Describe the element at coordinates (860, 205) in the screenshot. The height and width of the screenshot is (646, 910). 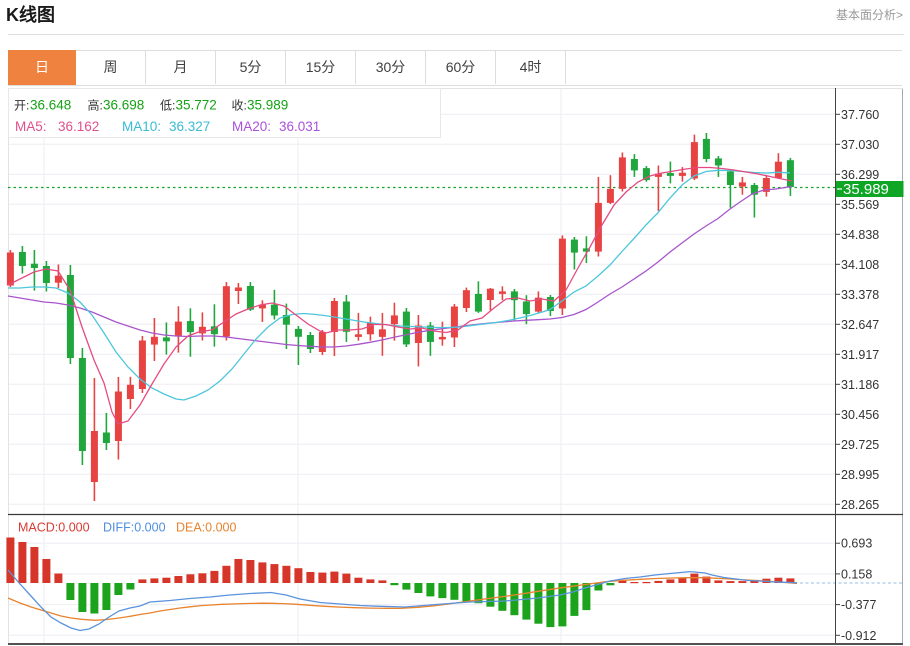
I see `svg-text: 35.569` at that location.